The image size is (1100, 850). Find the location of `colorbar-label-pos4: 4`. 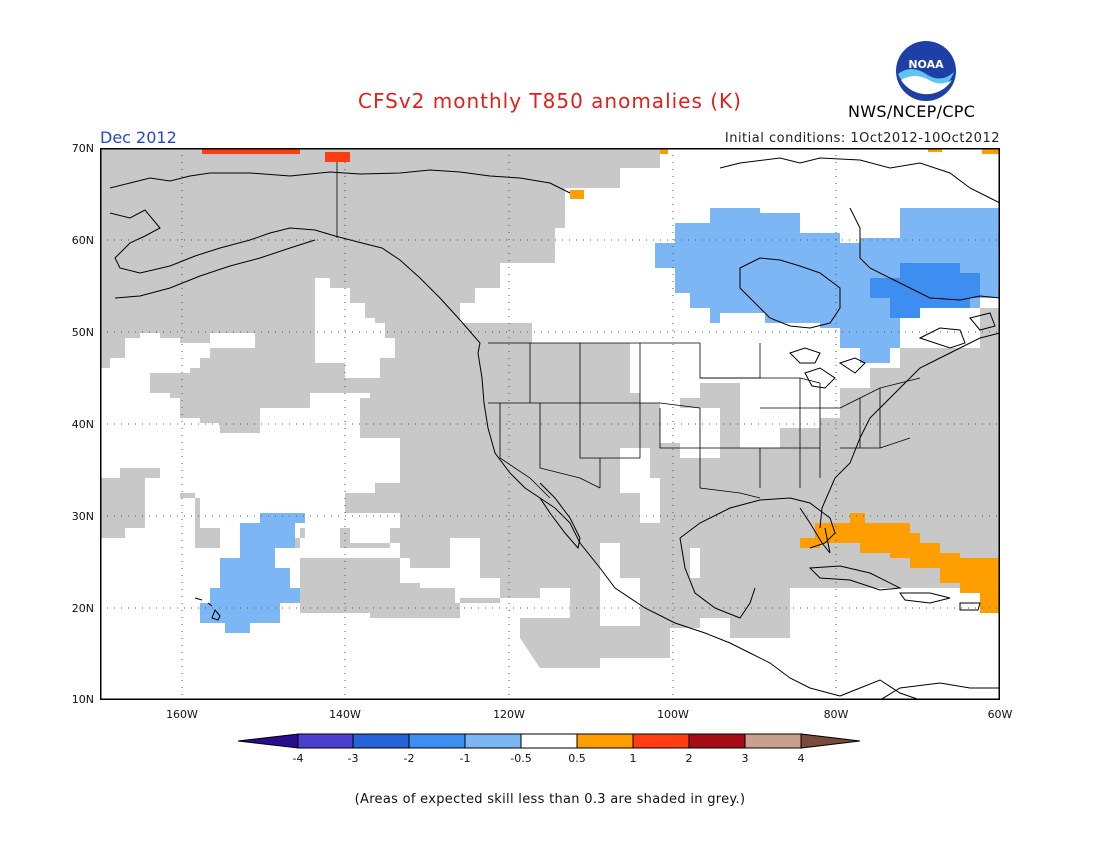

colorbar-label-pos4: 4 is located at coordinates (801, 758).